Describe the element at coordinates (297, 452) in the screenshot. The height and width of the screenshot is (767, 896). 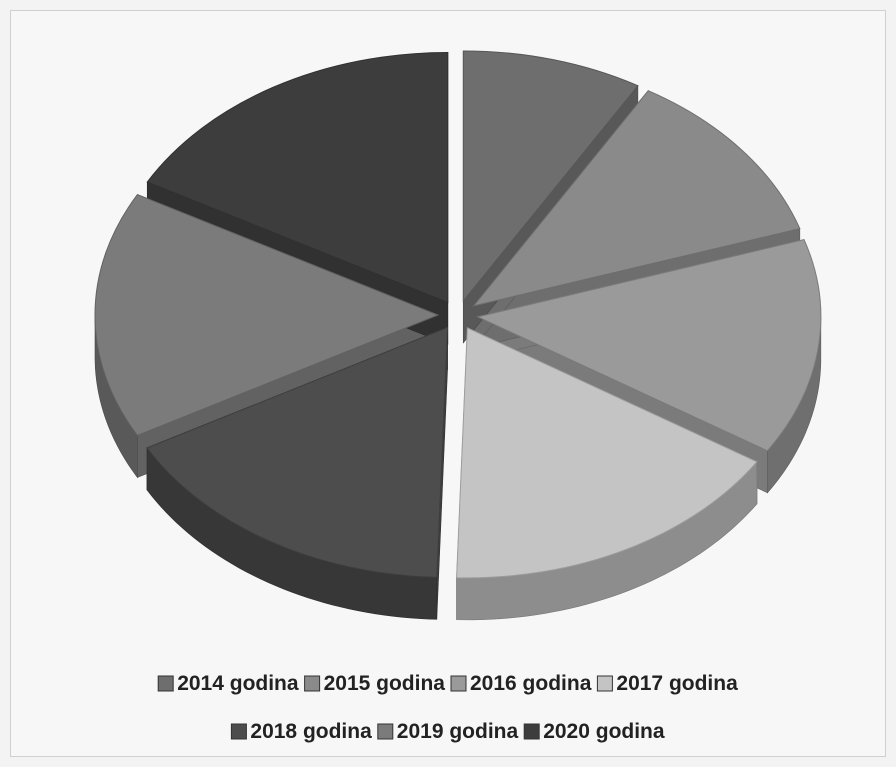
I see `pie-slice-2018-godina` at that location.